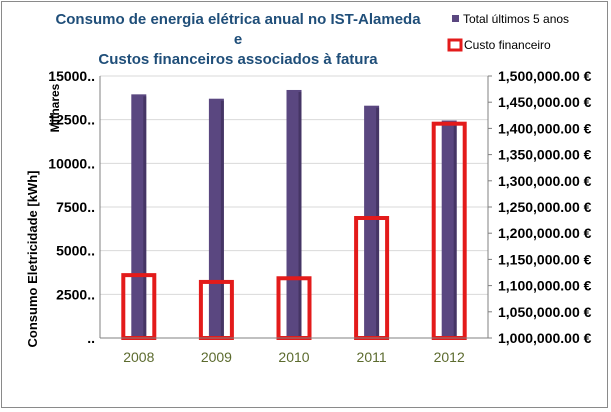 This screenshot has height=412, width=611. Describe the element at coordinates (71, 163) in the screenshot. I see `y-tick-label: 10000..` at that location.